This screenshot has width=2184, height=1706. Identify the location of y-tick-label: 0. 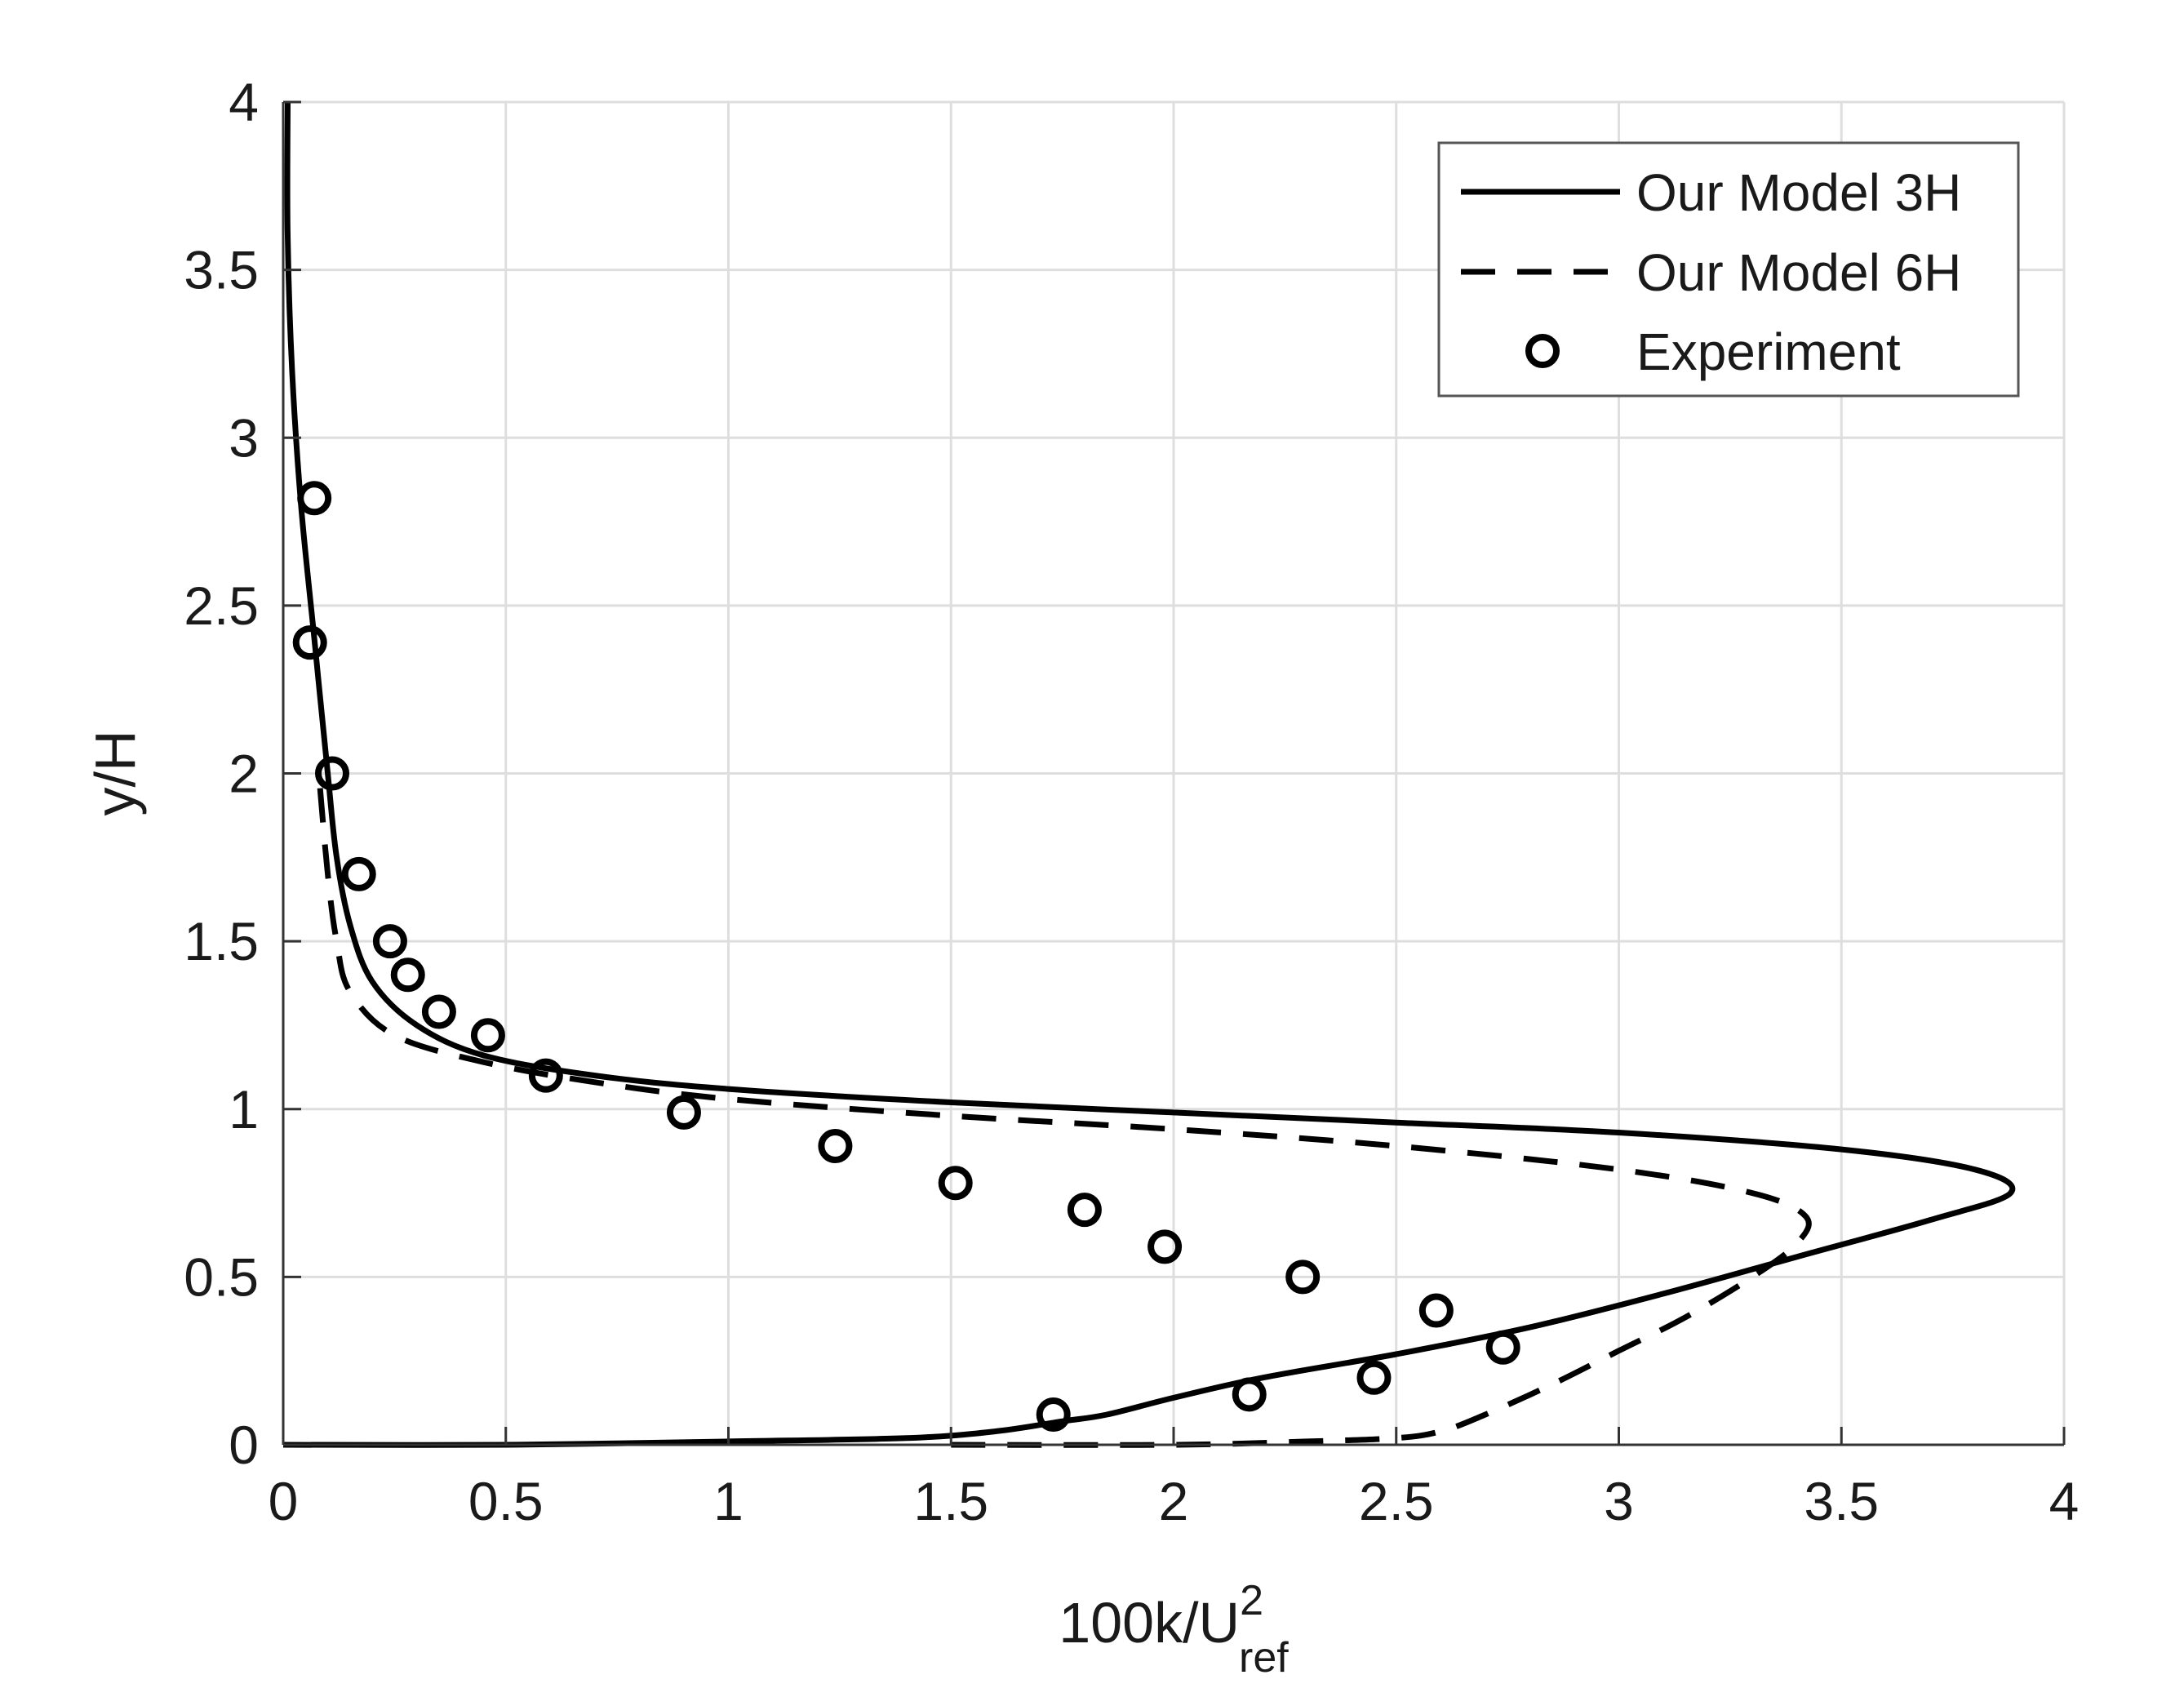
(244, 1445).